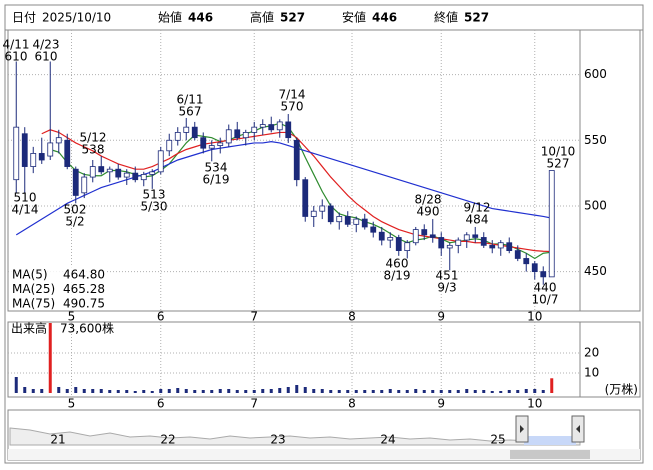 This screenshot has width=653, height=470. I want to click on legend-value: 490.75, so click(84, 304).